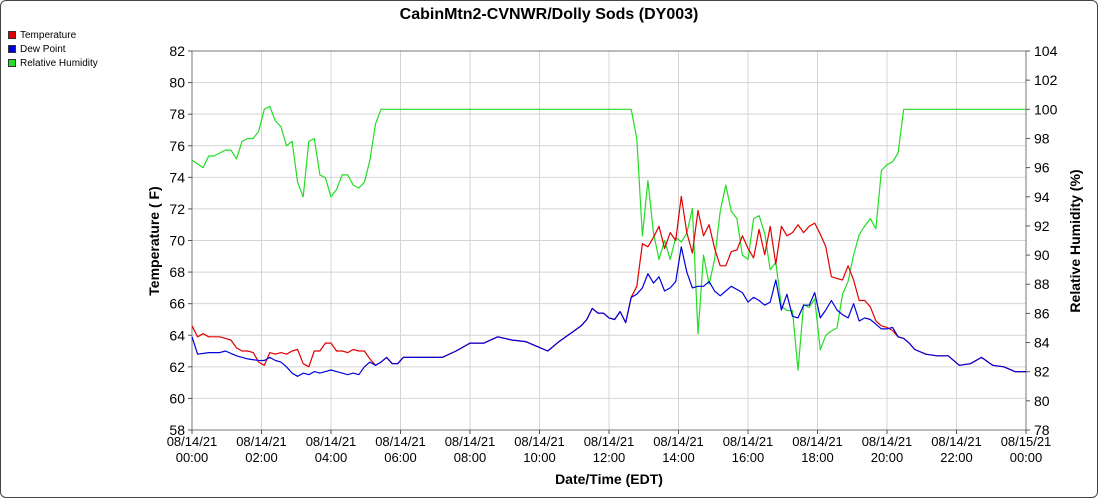 Image resolution: width=1100 pixels, height=500 pixels. I want to click on y-tick-label-left: 72, so click(177, 209).